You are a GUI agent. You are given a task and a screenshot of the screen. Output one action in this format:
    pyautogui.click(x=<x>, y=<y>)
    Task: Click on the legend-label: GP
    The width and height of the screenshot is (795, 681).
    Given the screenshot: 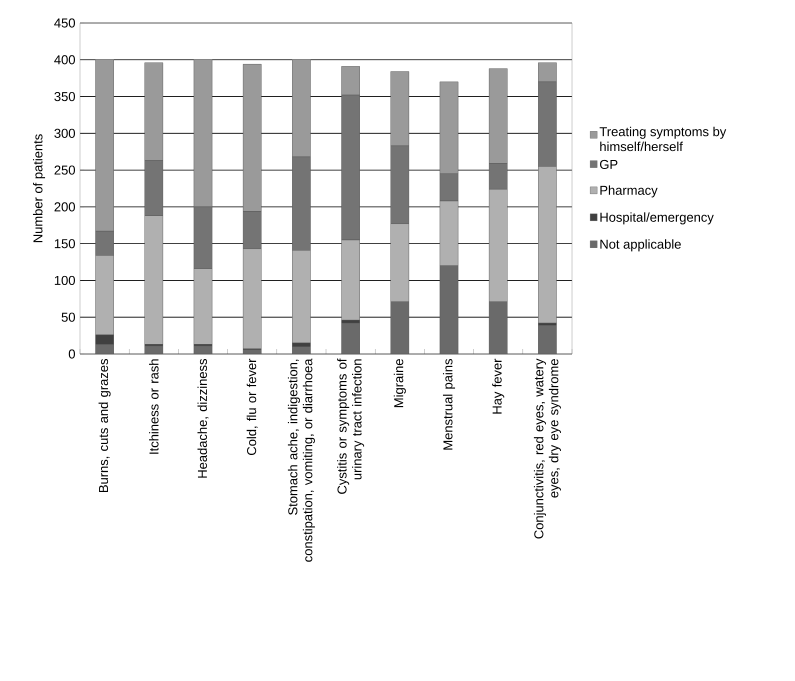 What is the action you would take?
    pyautogui.click(x=609, y=165)
    